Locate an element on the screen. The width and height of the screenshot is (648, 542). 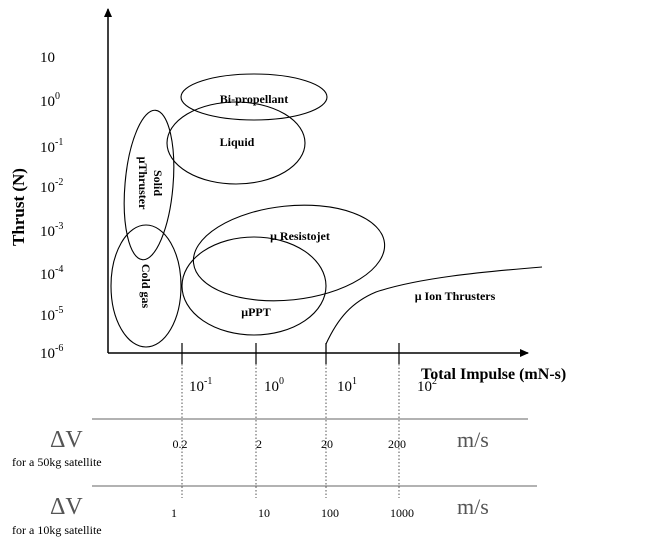
delta-v-value: 200 is located at coordinates (397, 444).